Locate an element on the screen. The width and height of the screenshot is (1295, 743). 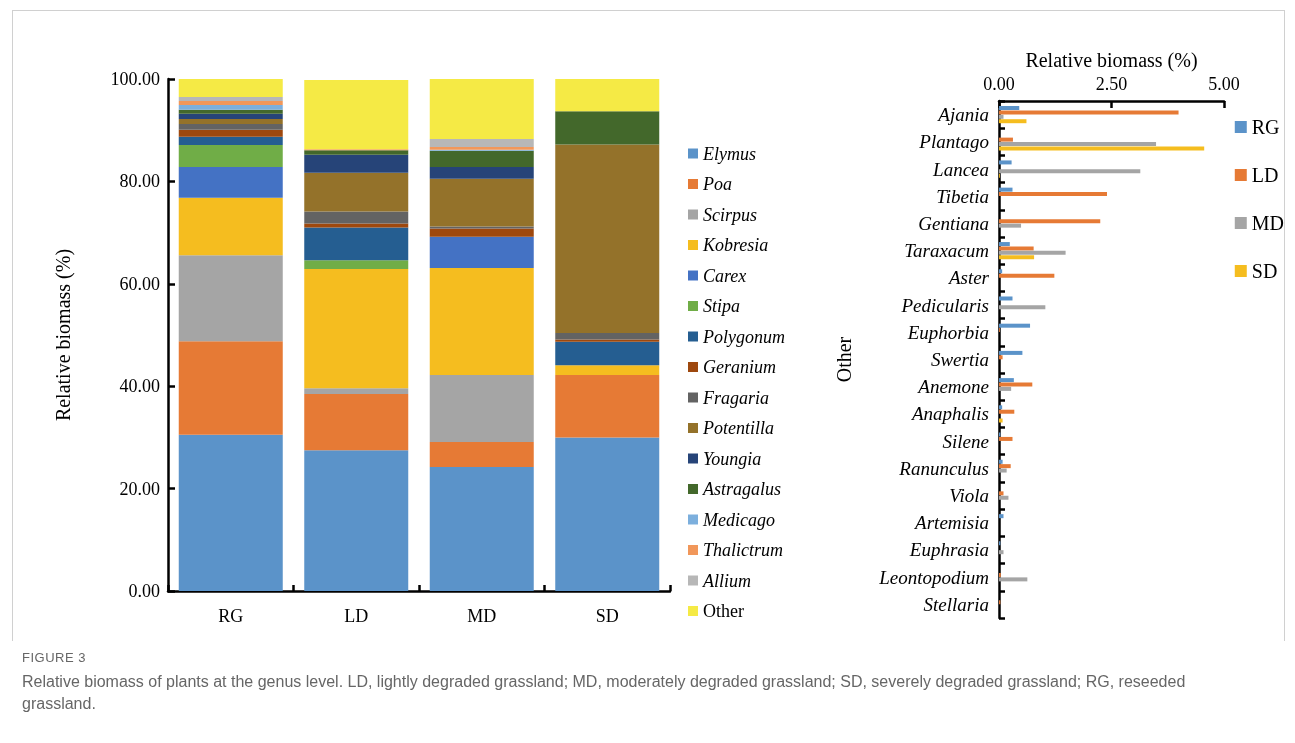
y-tick-label: Lancea is located at coordinates (960, 169).